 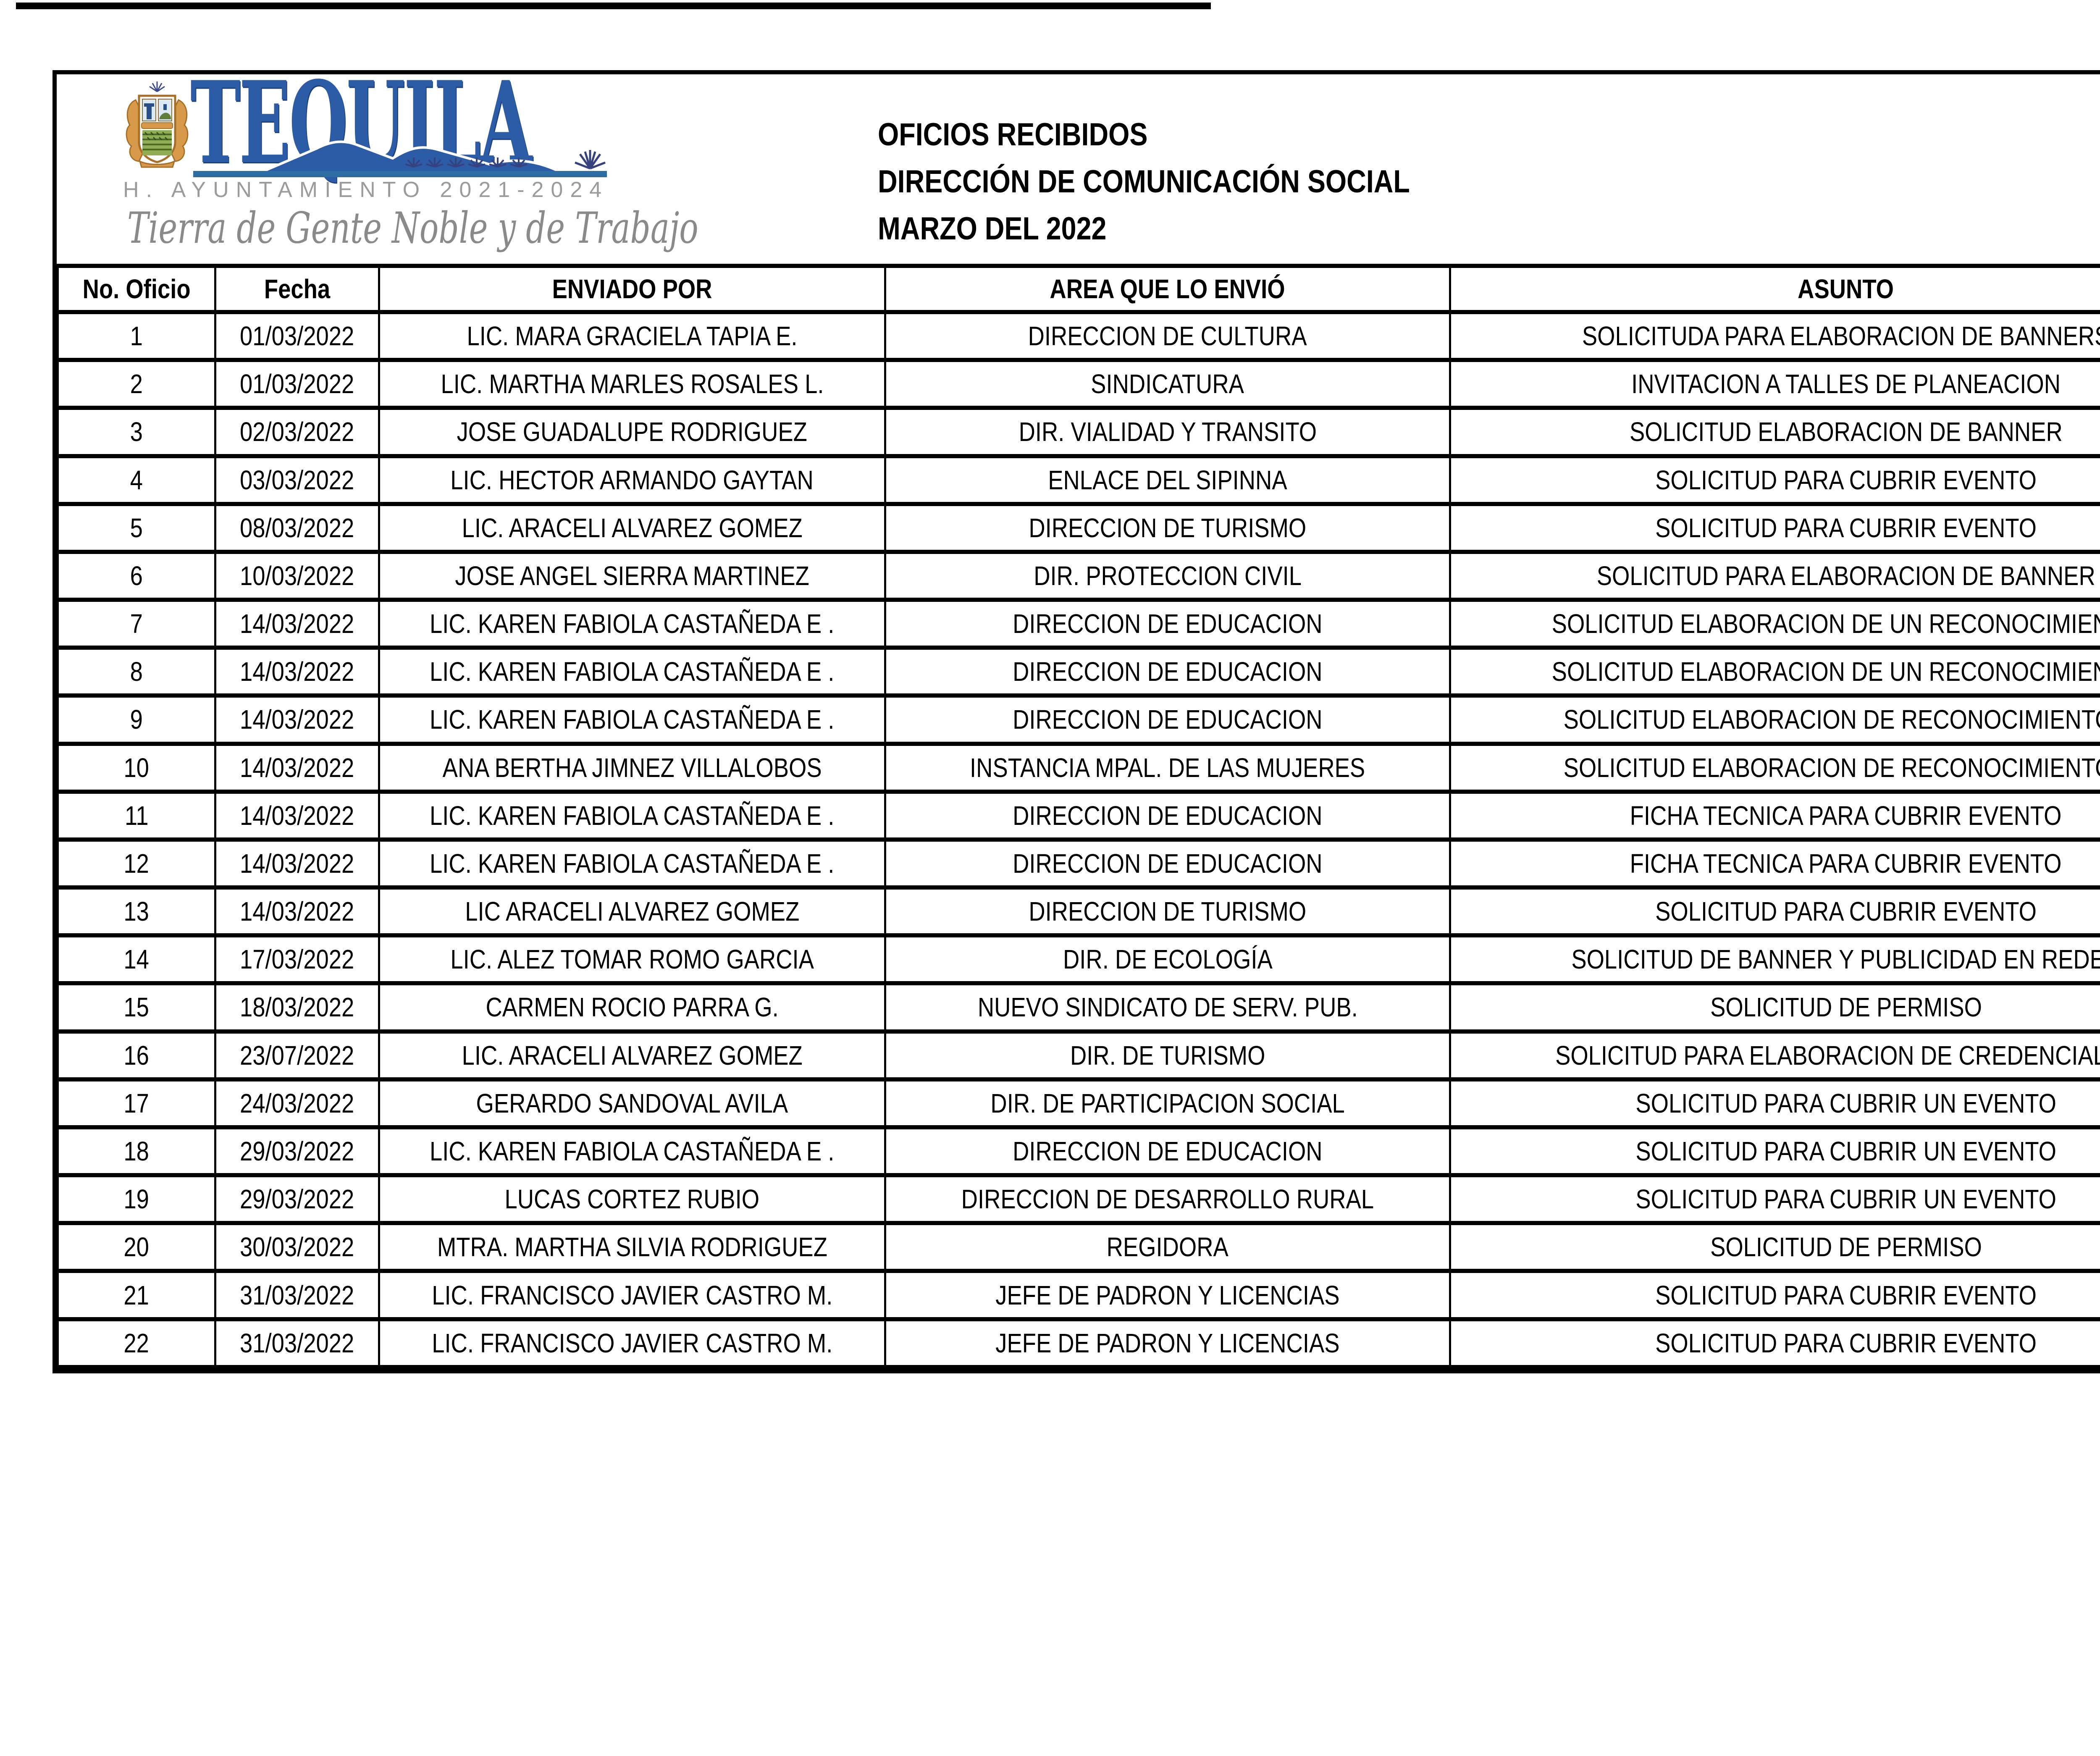 What do you see at coordinates (297, 1343) in the screenshot?
I see `cell-fecha: 31/03/2022` at bounding box center [297, 1343].